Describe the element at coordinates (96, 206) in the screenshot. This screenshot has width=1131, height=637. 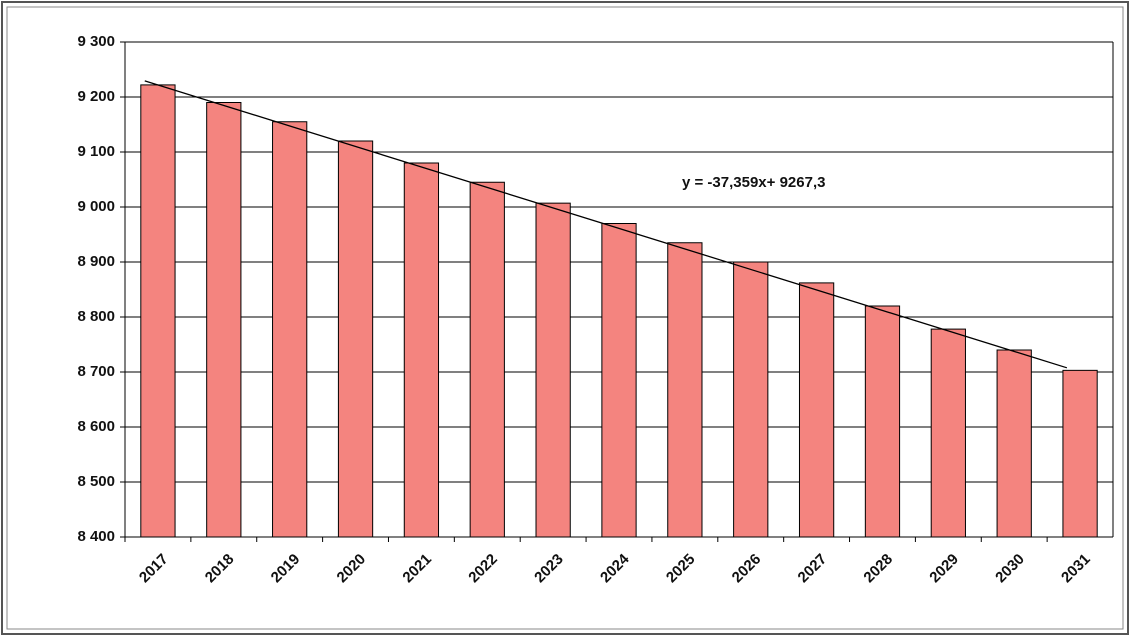
I see `y-tick-label: 9 000` at that location.